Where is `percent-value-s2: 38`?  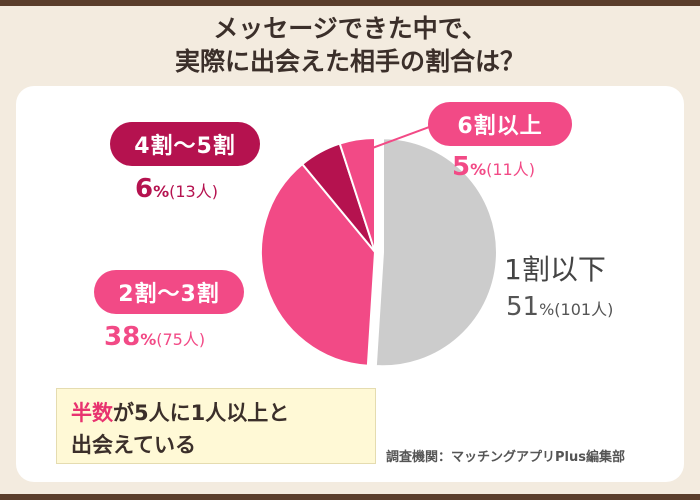
percent-value-s2: 38 is located at coordinates (122, 337).